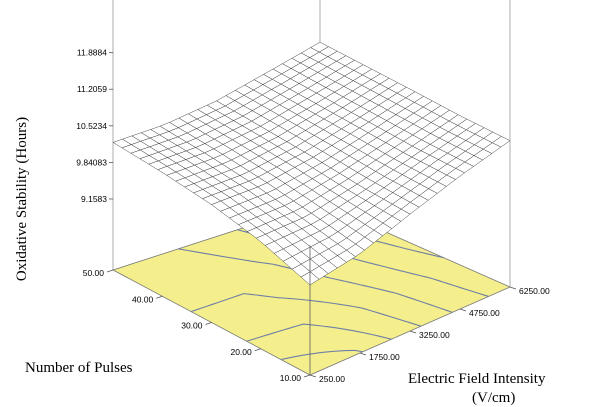  Describe the element at coordinates (94, 273) in the screenshot. I see `x-tick-label: 50.00` at that location.